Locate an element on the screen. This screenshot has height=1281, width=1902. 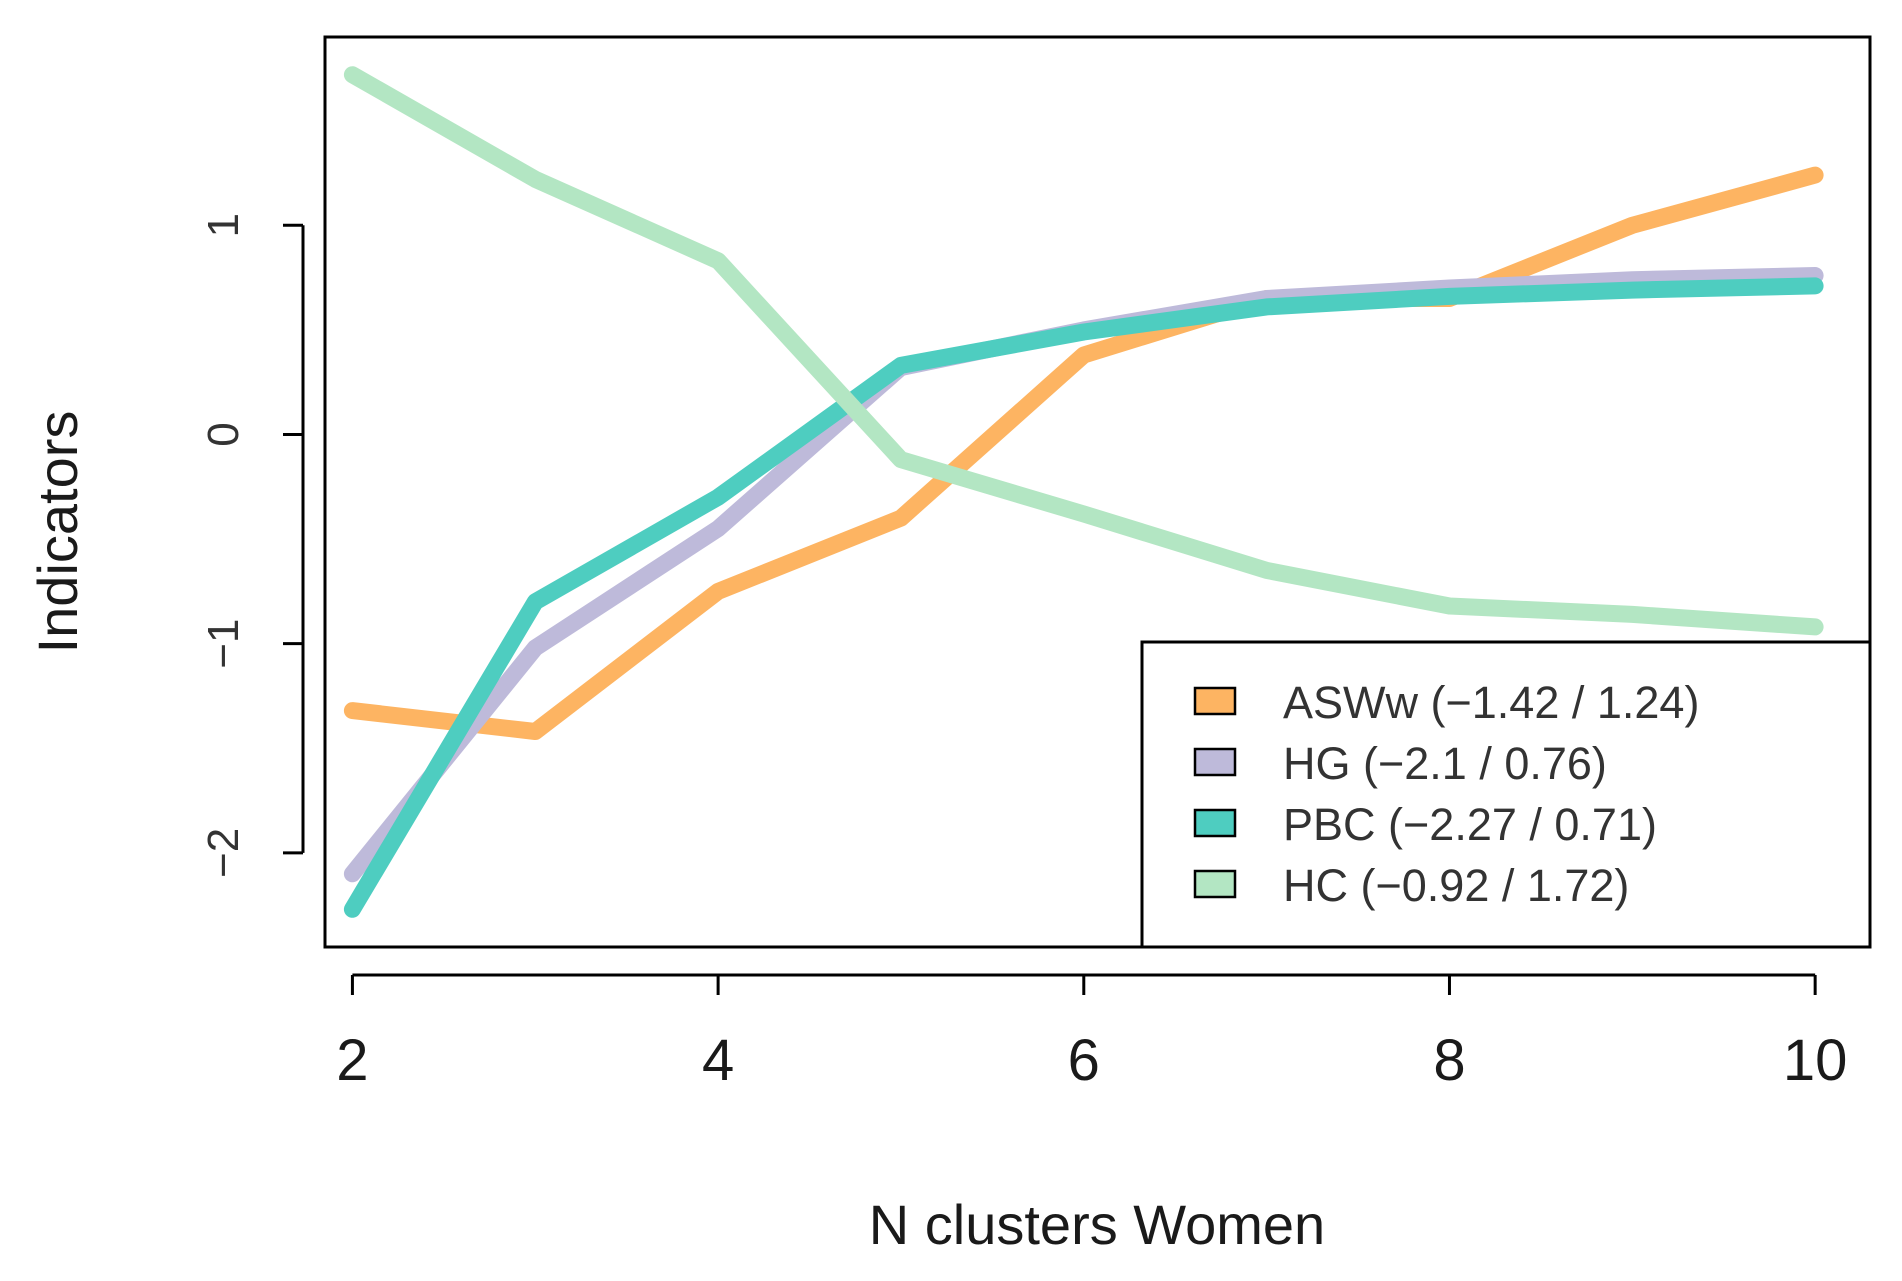
legend-label-asww: ASWw (−1.42 / 1.24) is located at coordinates (1491, 702).